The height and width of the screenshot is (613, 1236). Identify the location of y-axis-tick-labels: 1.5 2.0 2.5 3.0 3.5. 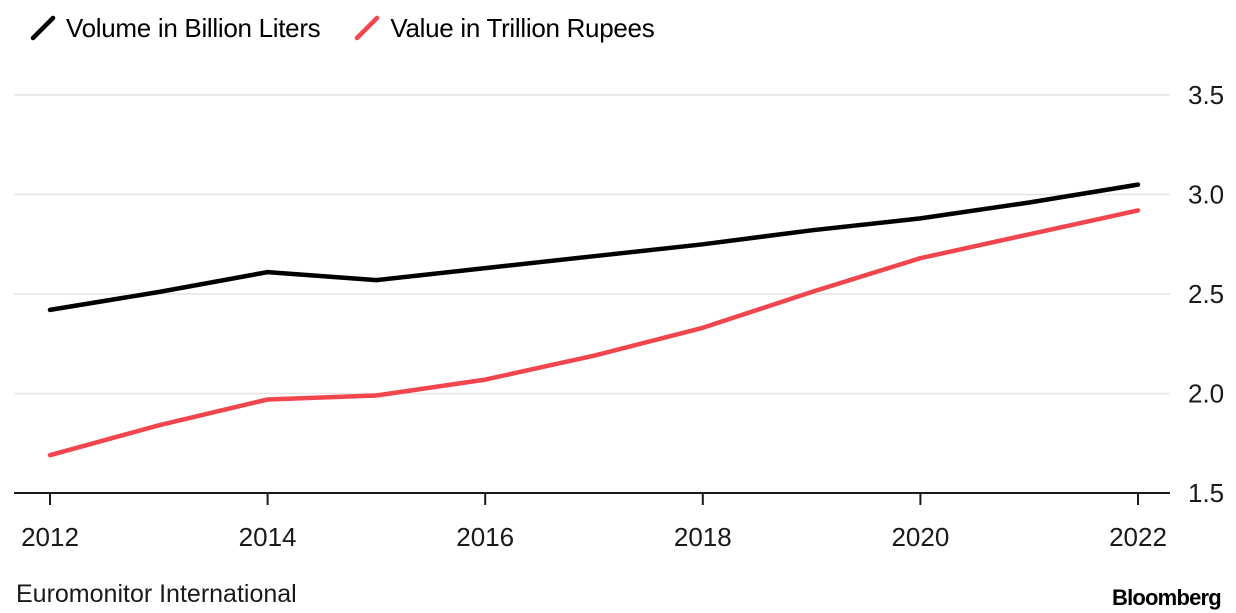
(1206, 294).